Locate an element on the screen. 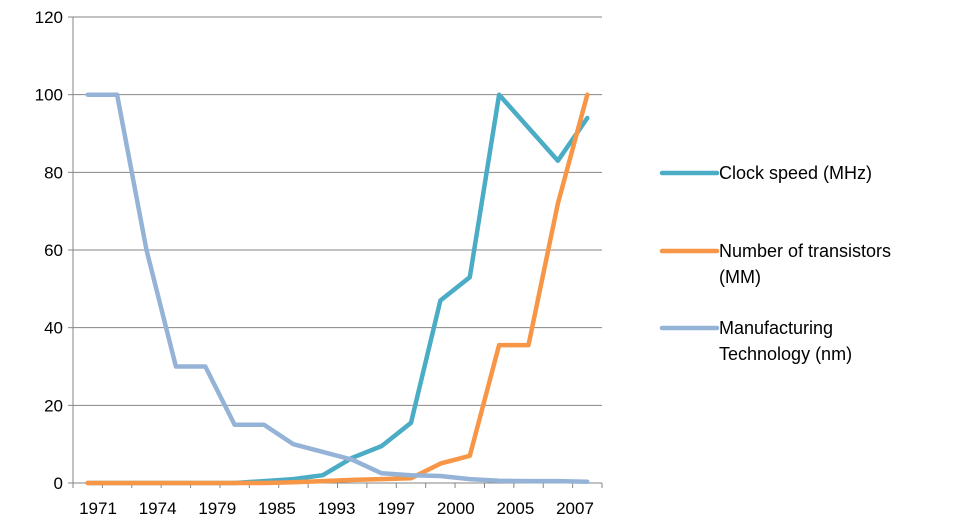 Image resolution: width=967 pixels, height=527 pixels. y-tick-label: 20 is located at coordinates (53, 405).